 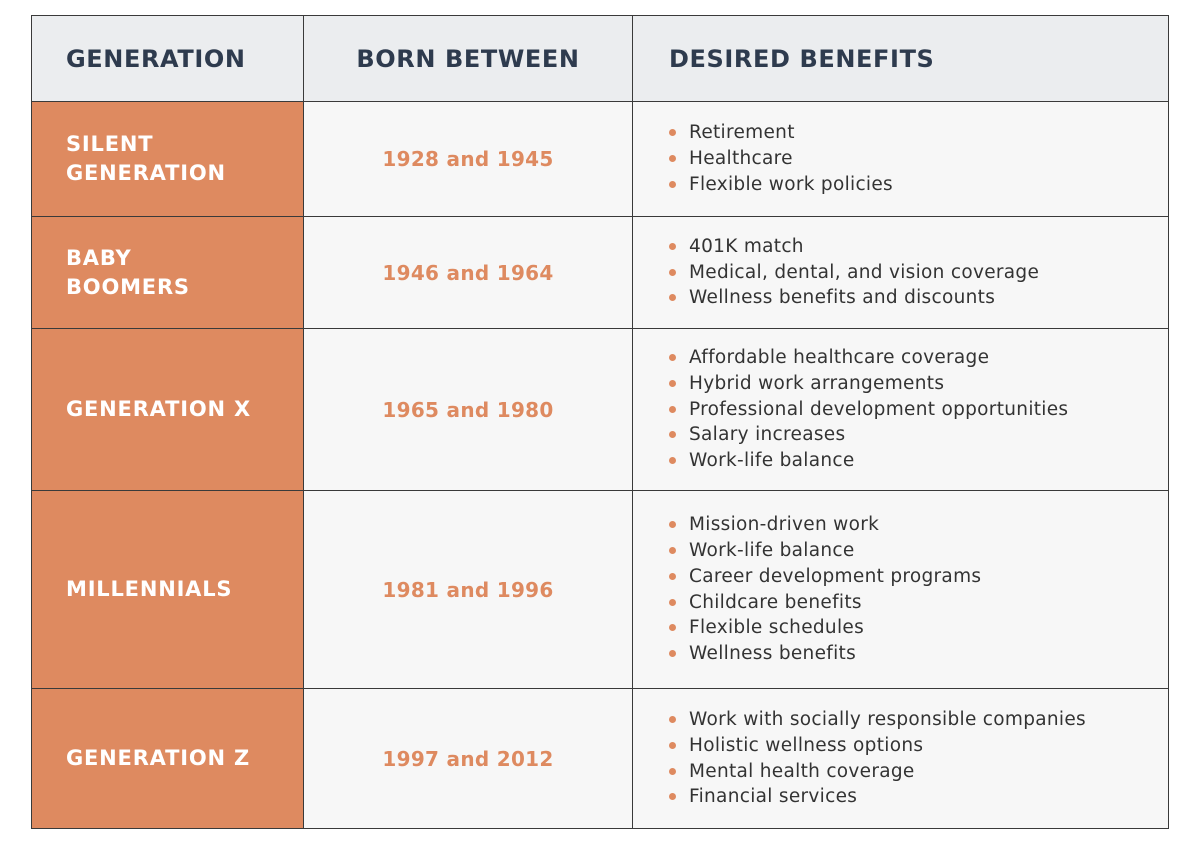 I want to click on benefit-text: Medical, dental, and vision coverage, so click(x=864, y=272).